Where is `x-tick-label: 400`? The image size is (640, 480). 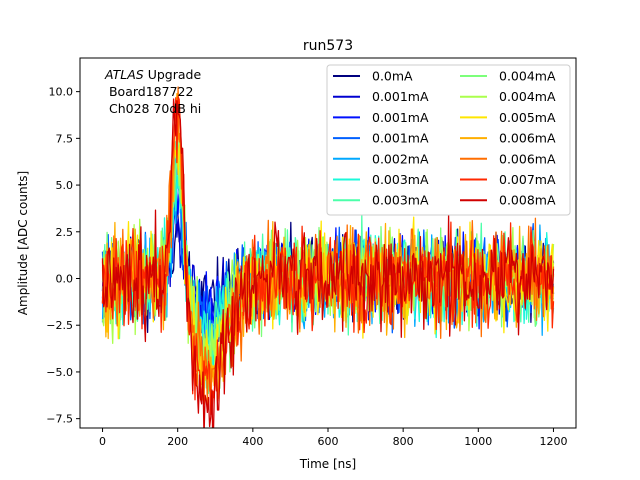
x-tick-label: 400 is located at coordinates (252, 441).